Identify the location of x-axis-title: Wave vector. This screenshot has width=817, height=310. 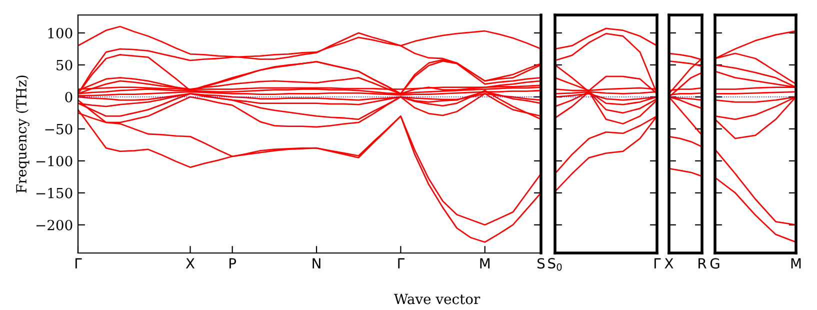
(437, 299).